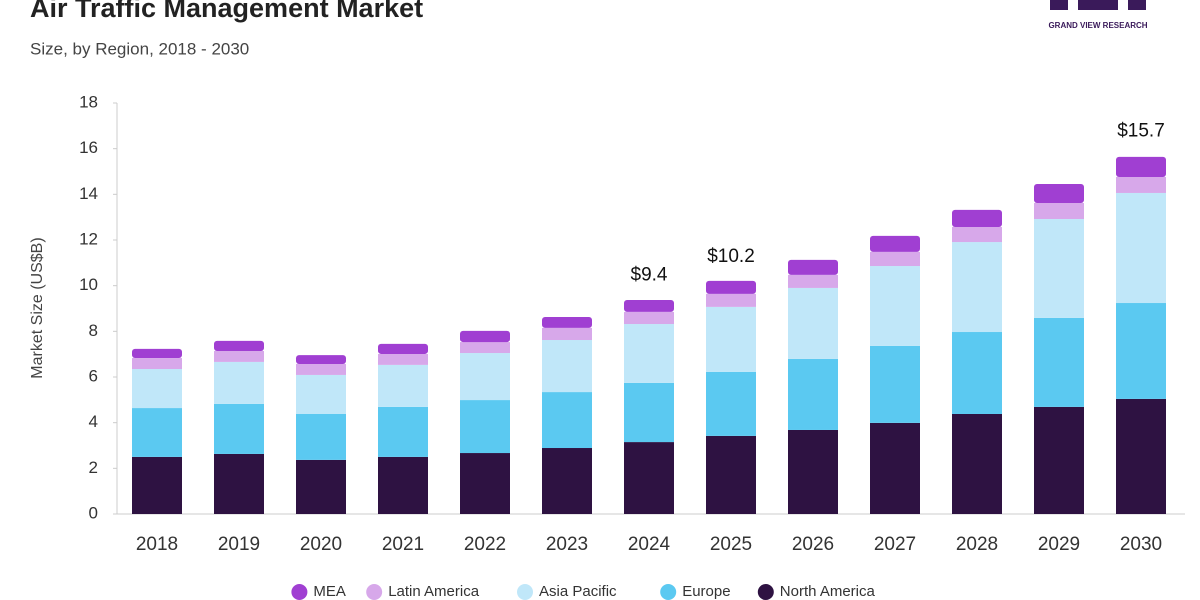 The image size is (1200, 600). I want to click on x-tick-label: 2024, so click(649, 544).